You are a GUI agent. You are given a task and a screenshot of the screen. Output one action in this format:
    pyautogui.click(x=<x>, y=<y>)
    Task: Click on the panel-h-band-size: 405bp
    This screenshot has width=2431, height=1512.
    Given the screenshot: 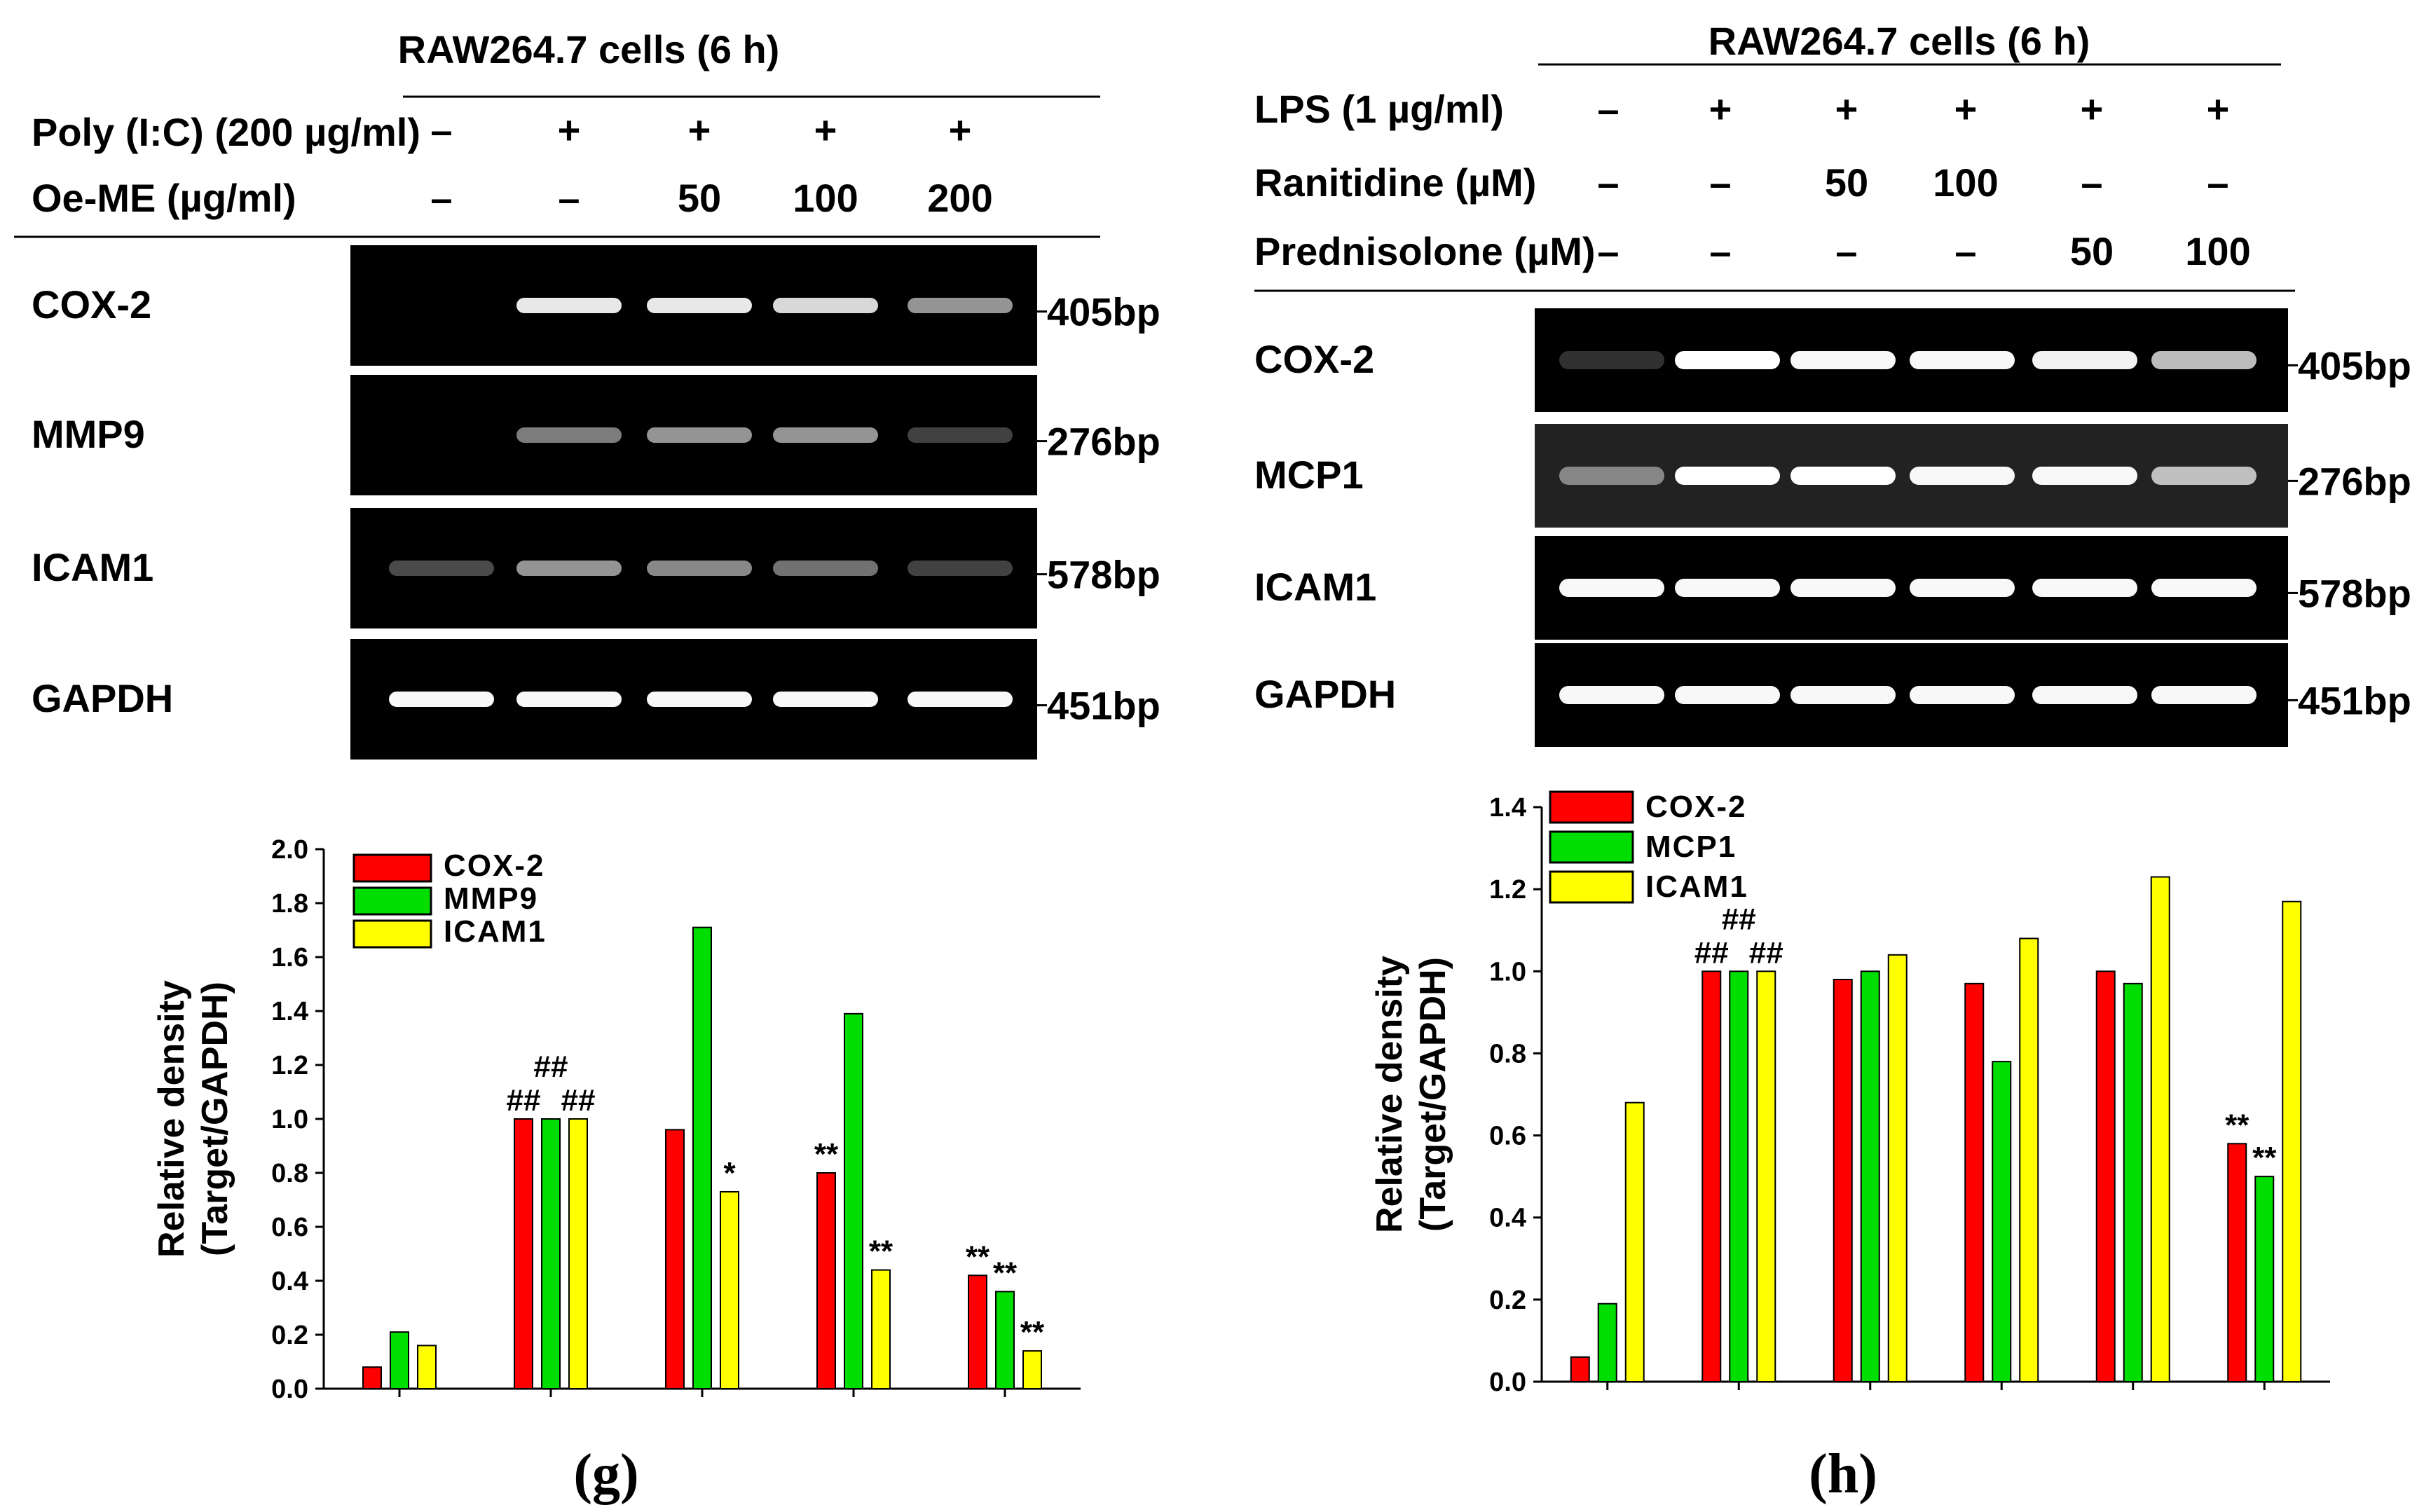 What is the action you would take?
    pyautogui.click(x=2354, y=365)
    